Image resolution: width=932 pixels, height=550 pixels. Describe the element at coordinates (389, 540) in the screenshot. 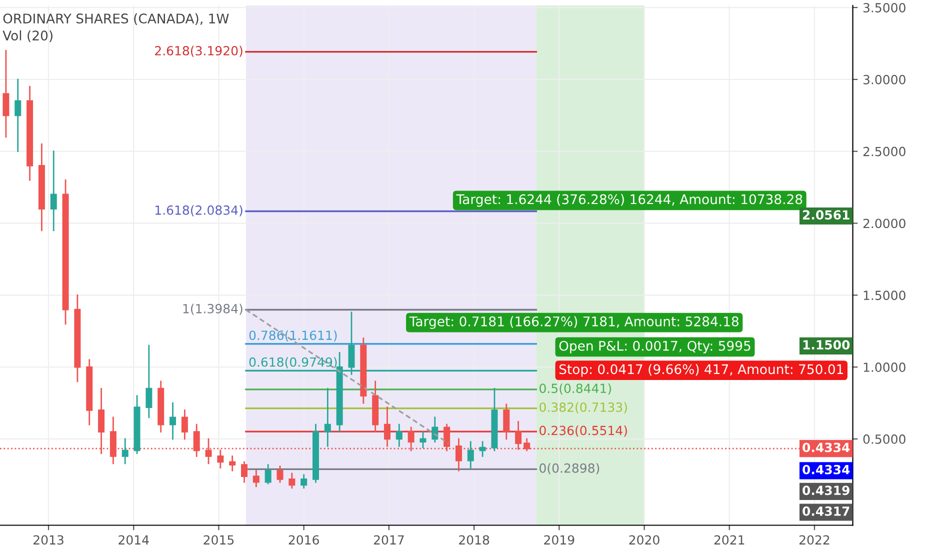

I see `x-tick-label: 2017` at that location.